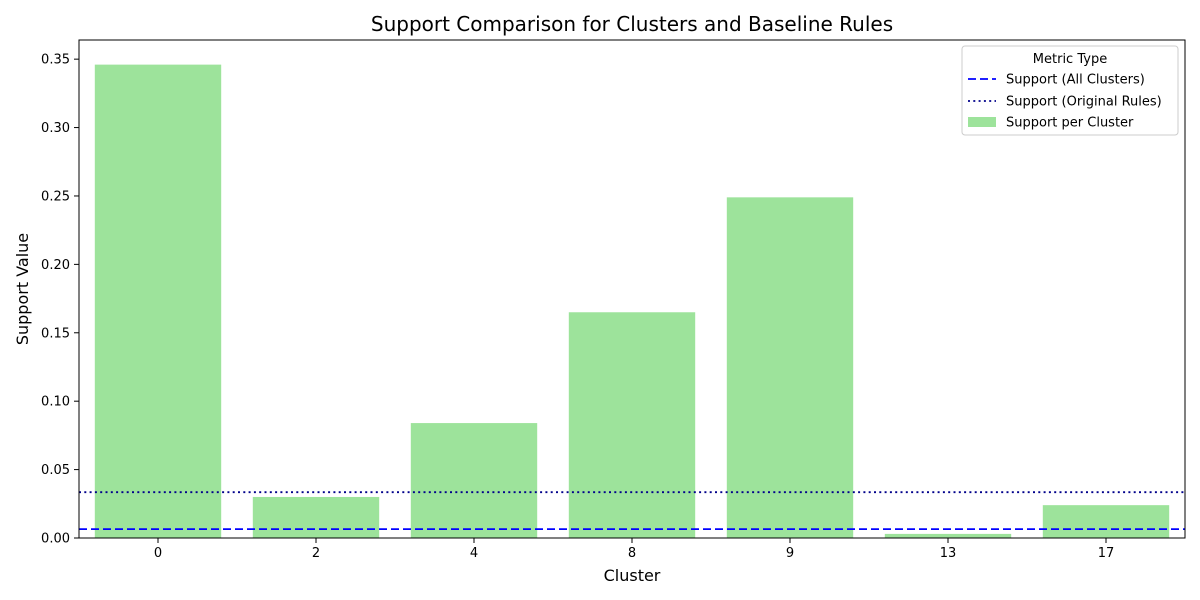 This screenshot has height=600, width=1200. Describe the element at coordinates (474, 553) in the screenshot. I see `x-tick-label: 4` at that location.